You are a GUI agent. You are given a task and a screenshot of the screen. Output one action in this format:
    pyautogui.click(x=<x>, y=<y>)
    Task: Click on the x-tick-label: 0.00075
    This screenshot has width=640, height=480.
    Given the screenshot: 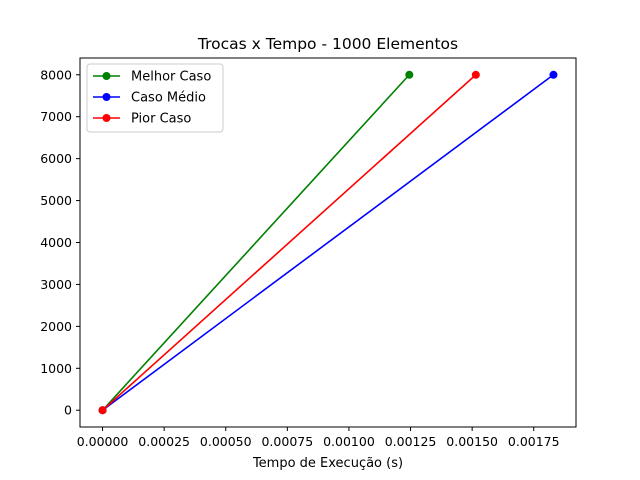 What is the action you would take?
    pyautogui.click(x=287, y=441)
    